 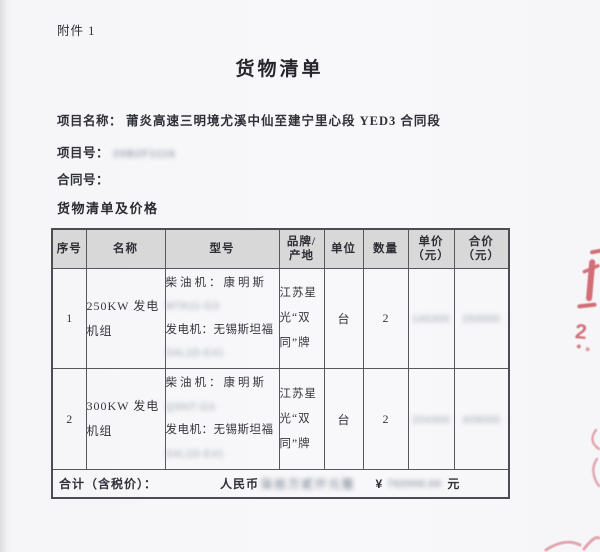 I want to click on cell-name: 250KW 发电机组, so click(x=125, y=318).